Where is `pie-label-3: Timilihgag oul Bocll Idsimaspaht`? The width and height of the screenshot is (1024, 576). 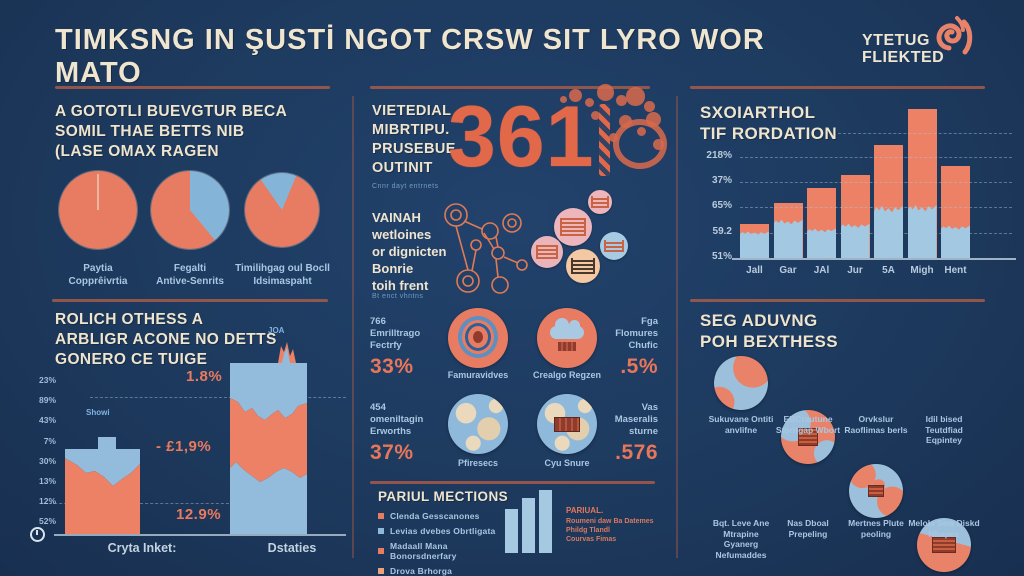
pie-label-3: Timilihgag oul Bocll Idsimaspaht is located at coordinates (282, 275).